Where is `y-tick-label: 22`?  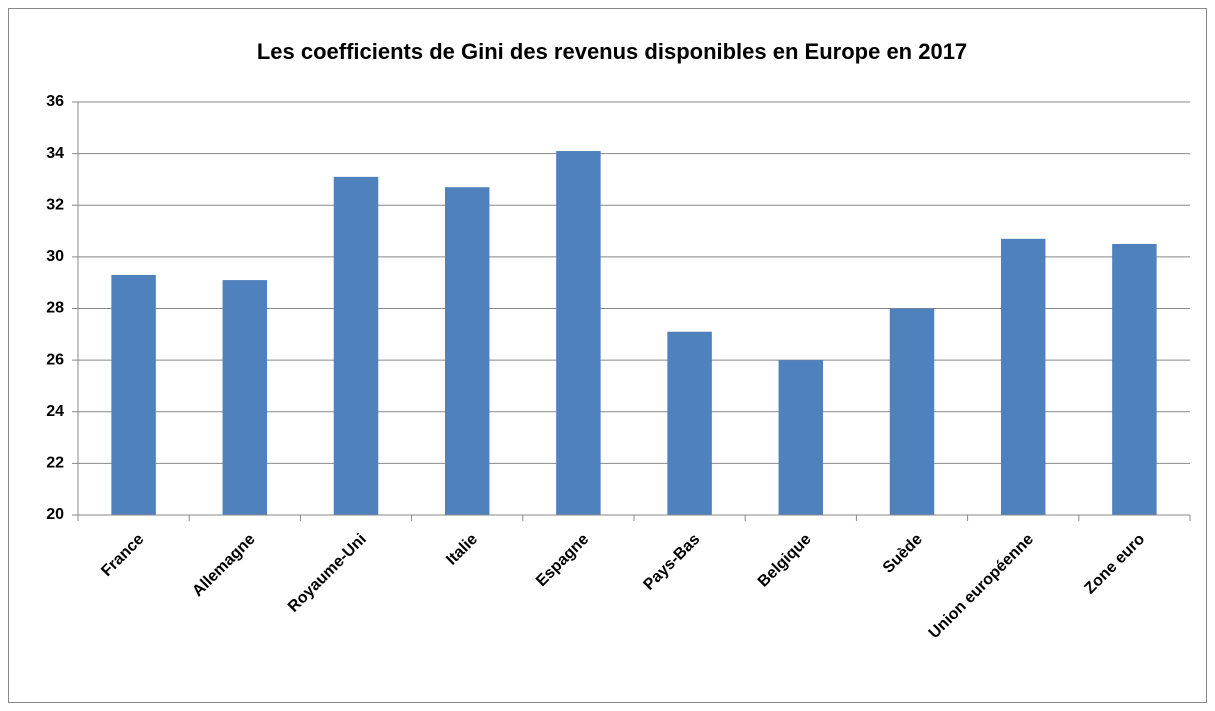
y-tick-label: 22 is located at coordinates (55, 463).